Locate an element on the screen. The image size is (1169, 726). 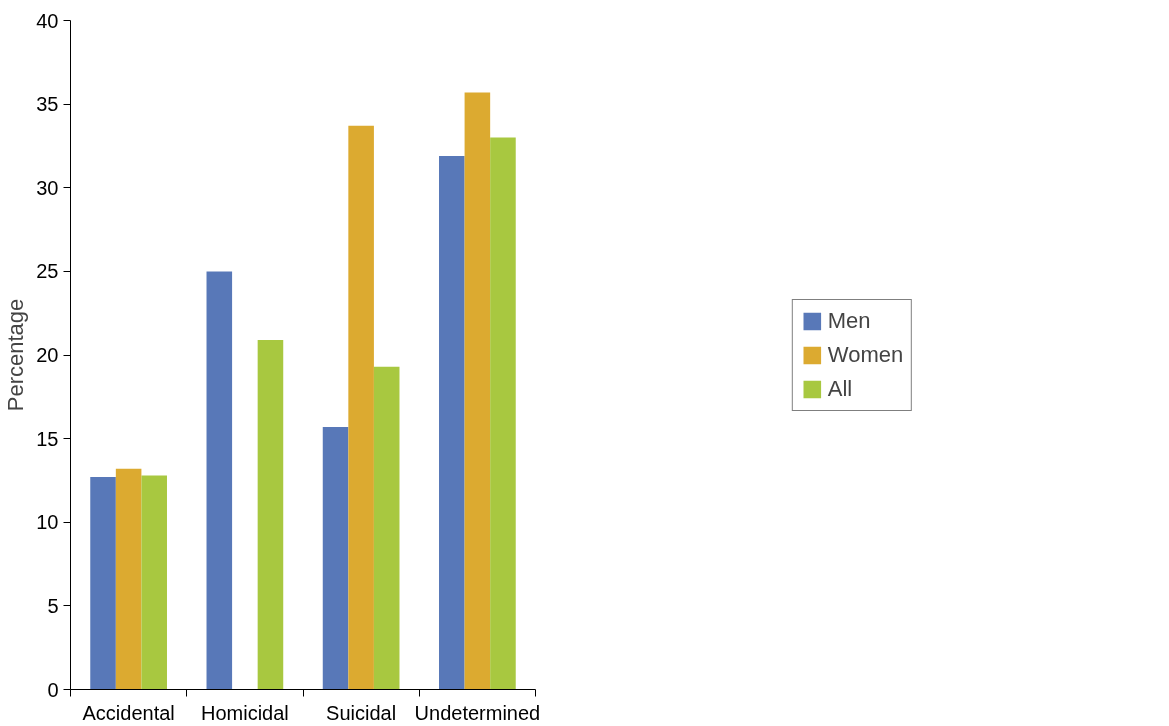
y-tick-label: 30 is located at coordinates (47, 187).